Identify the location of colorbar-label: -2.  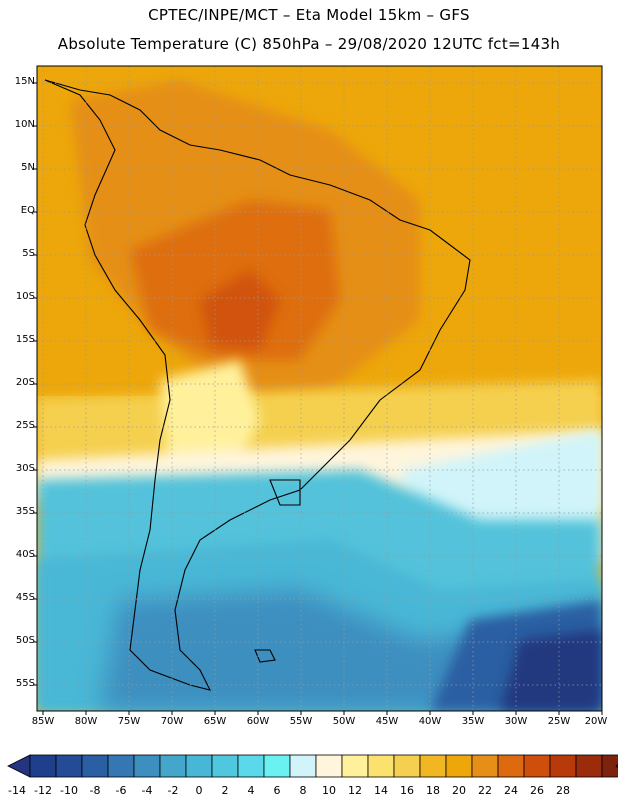
(173, 790).